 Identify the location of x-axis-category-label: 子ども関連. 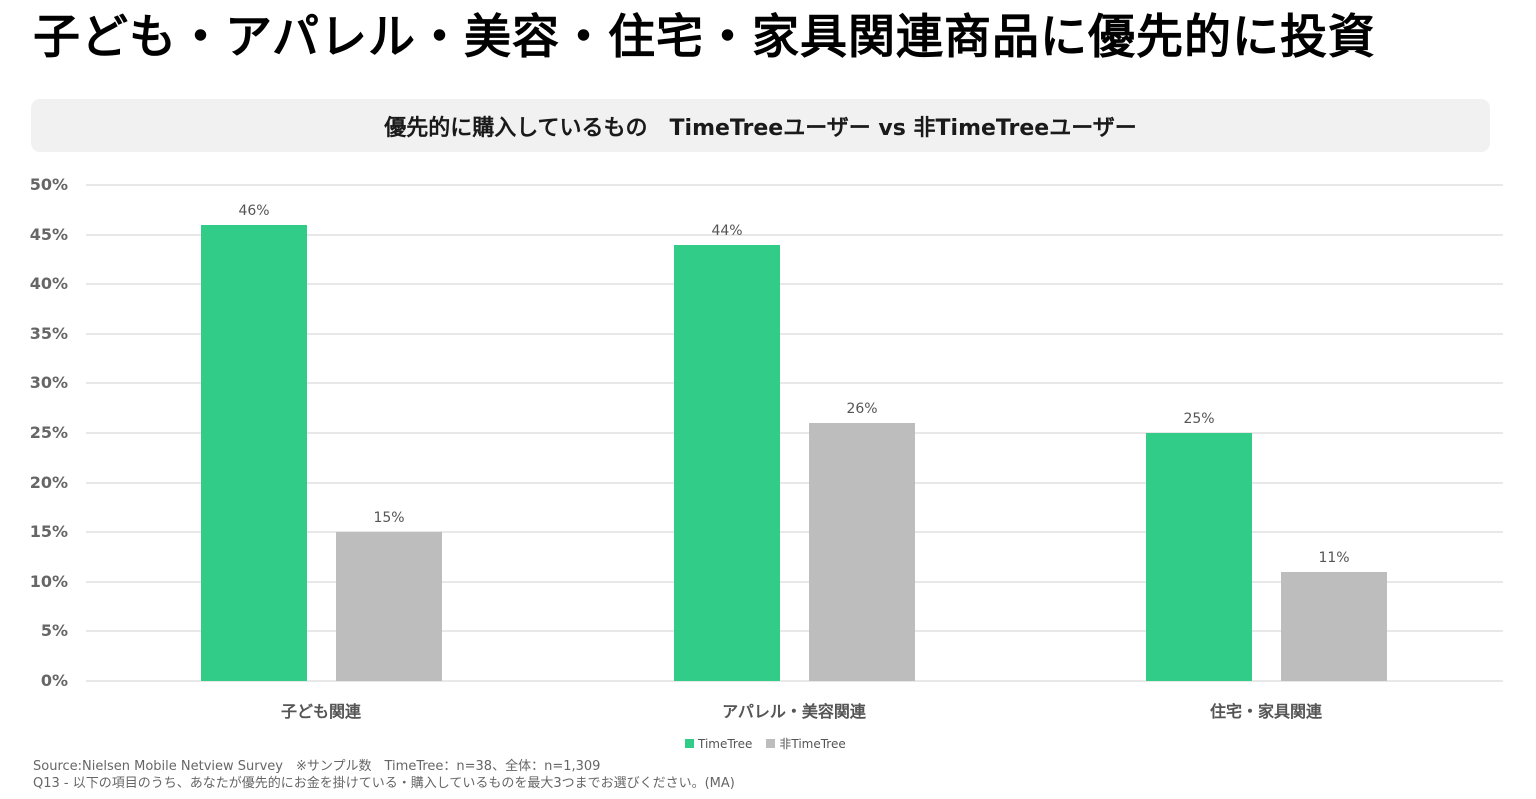
(320, 711).